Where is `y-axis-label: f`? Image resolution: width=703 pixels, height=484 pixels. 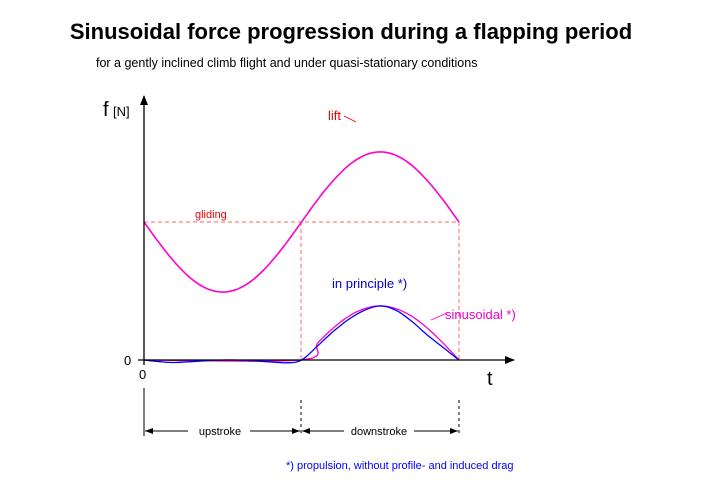 y-axis-label: f is located at coordinates (106, 110).